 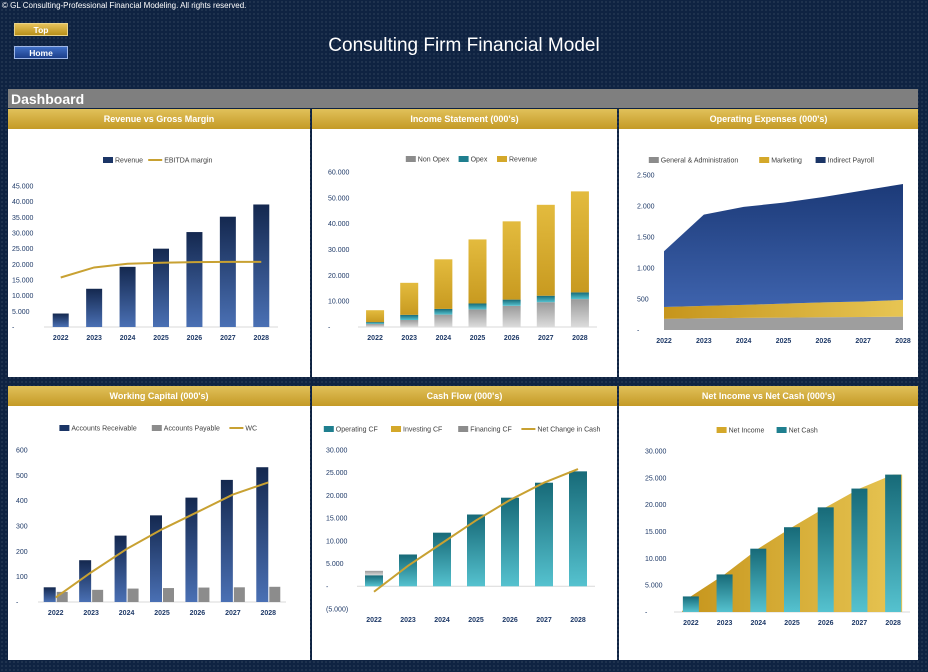 What do you see at coordinates (23, 218) in the screenshot?
I see `y-tick-label: 35.000` at bounding box center [23, 218].